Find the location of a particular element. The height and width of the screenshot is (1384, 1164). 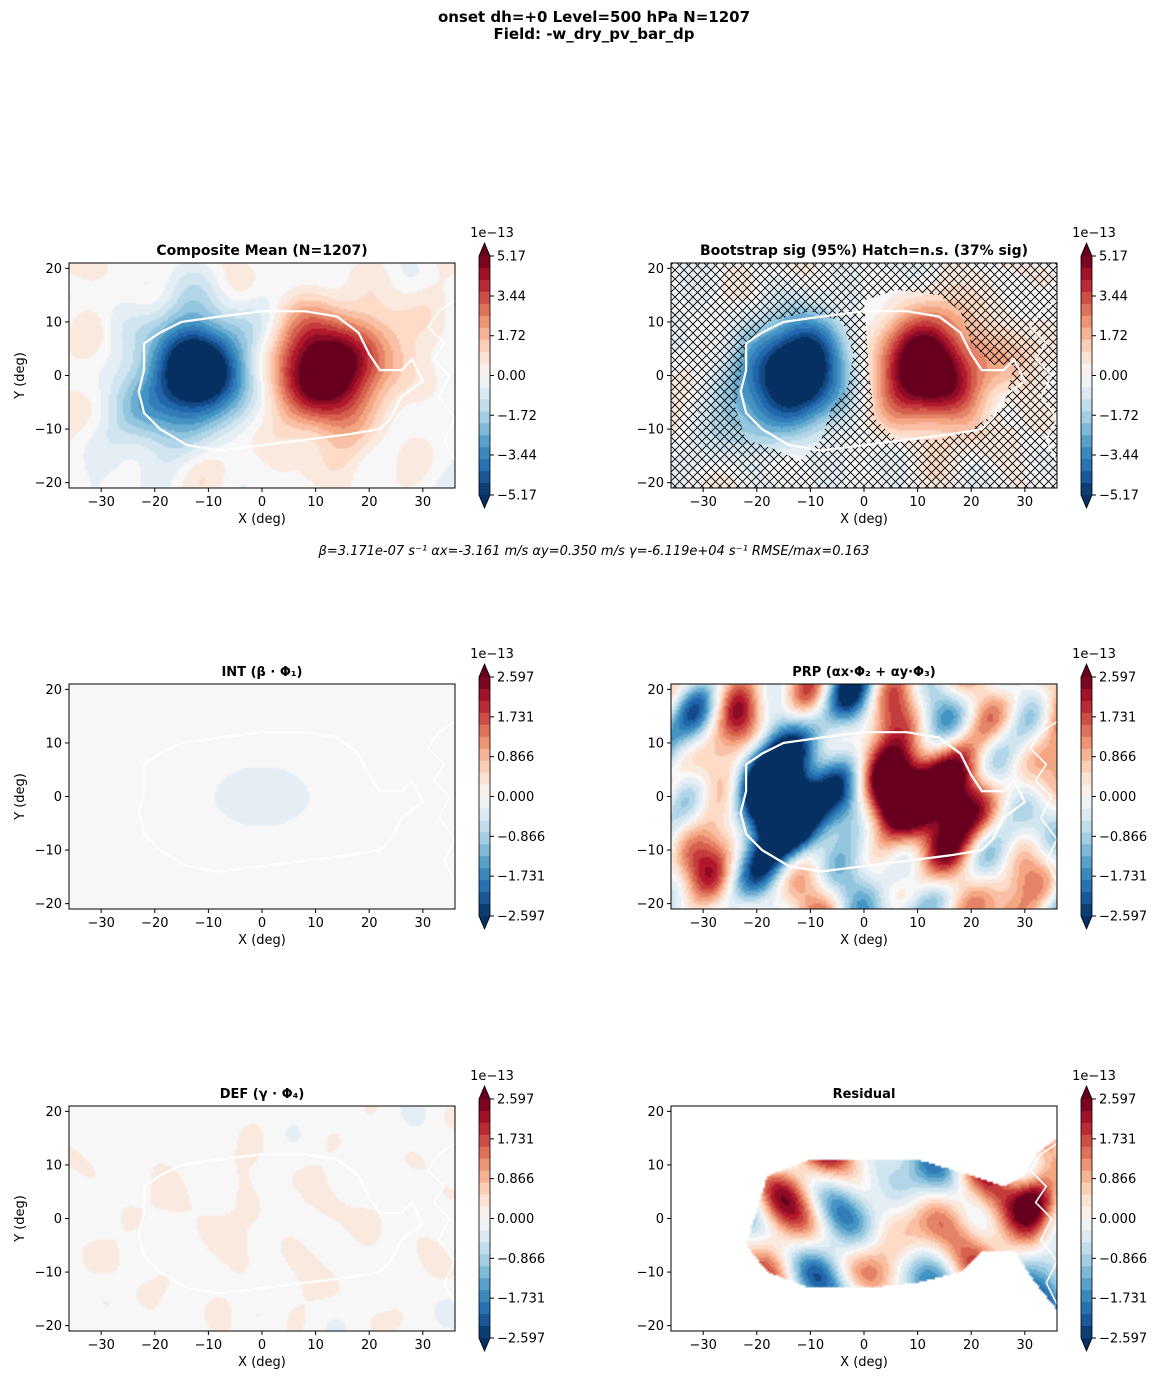

x-tick-label: −30 is located at coordinates (702, 1345).